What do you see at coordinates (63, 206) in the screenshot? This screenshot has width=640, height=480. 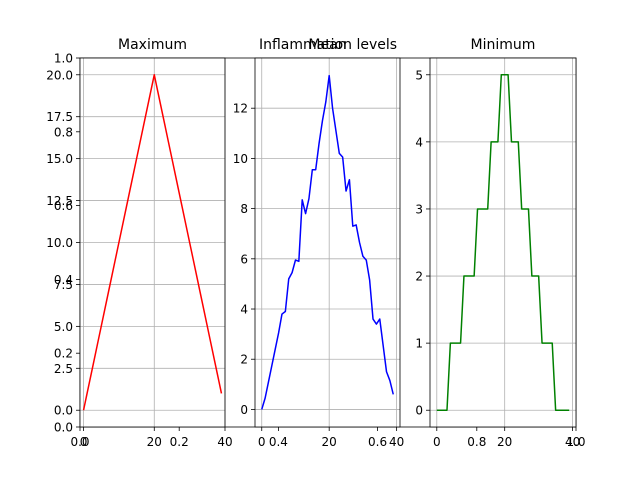 I see `background-y-tick-label: 0.6` at bounding box center [63, 206].